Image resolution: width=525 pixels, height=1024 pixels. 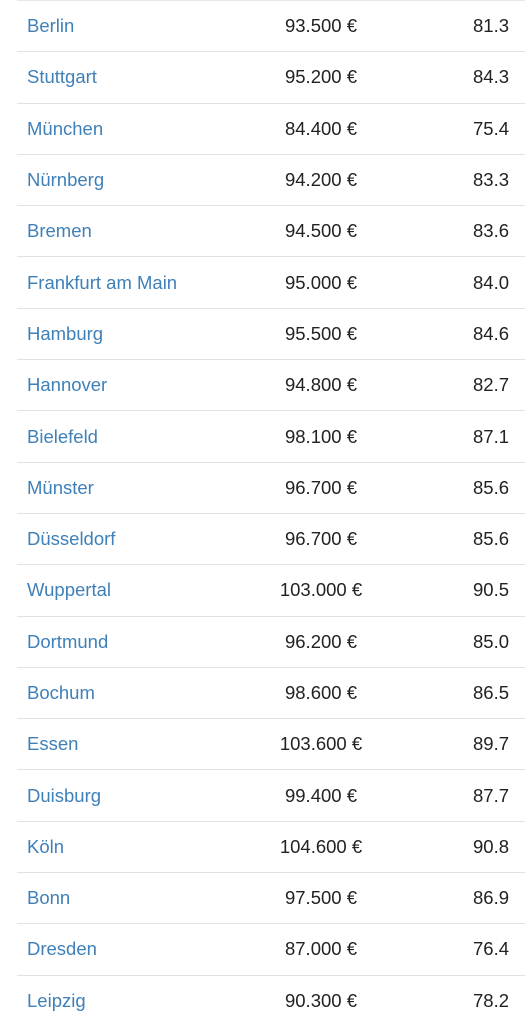 What do you see at coordinates (320, 231) in the screenshot?
I see `price-cell: 94.500 €` at bounding box center [320, 231].